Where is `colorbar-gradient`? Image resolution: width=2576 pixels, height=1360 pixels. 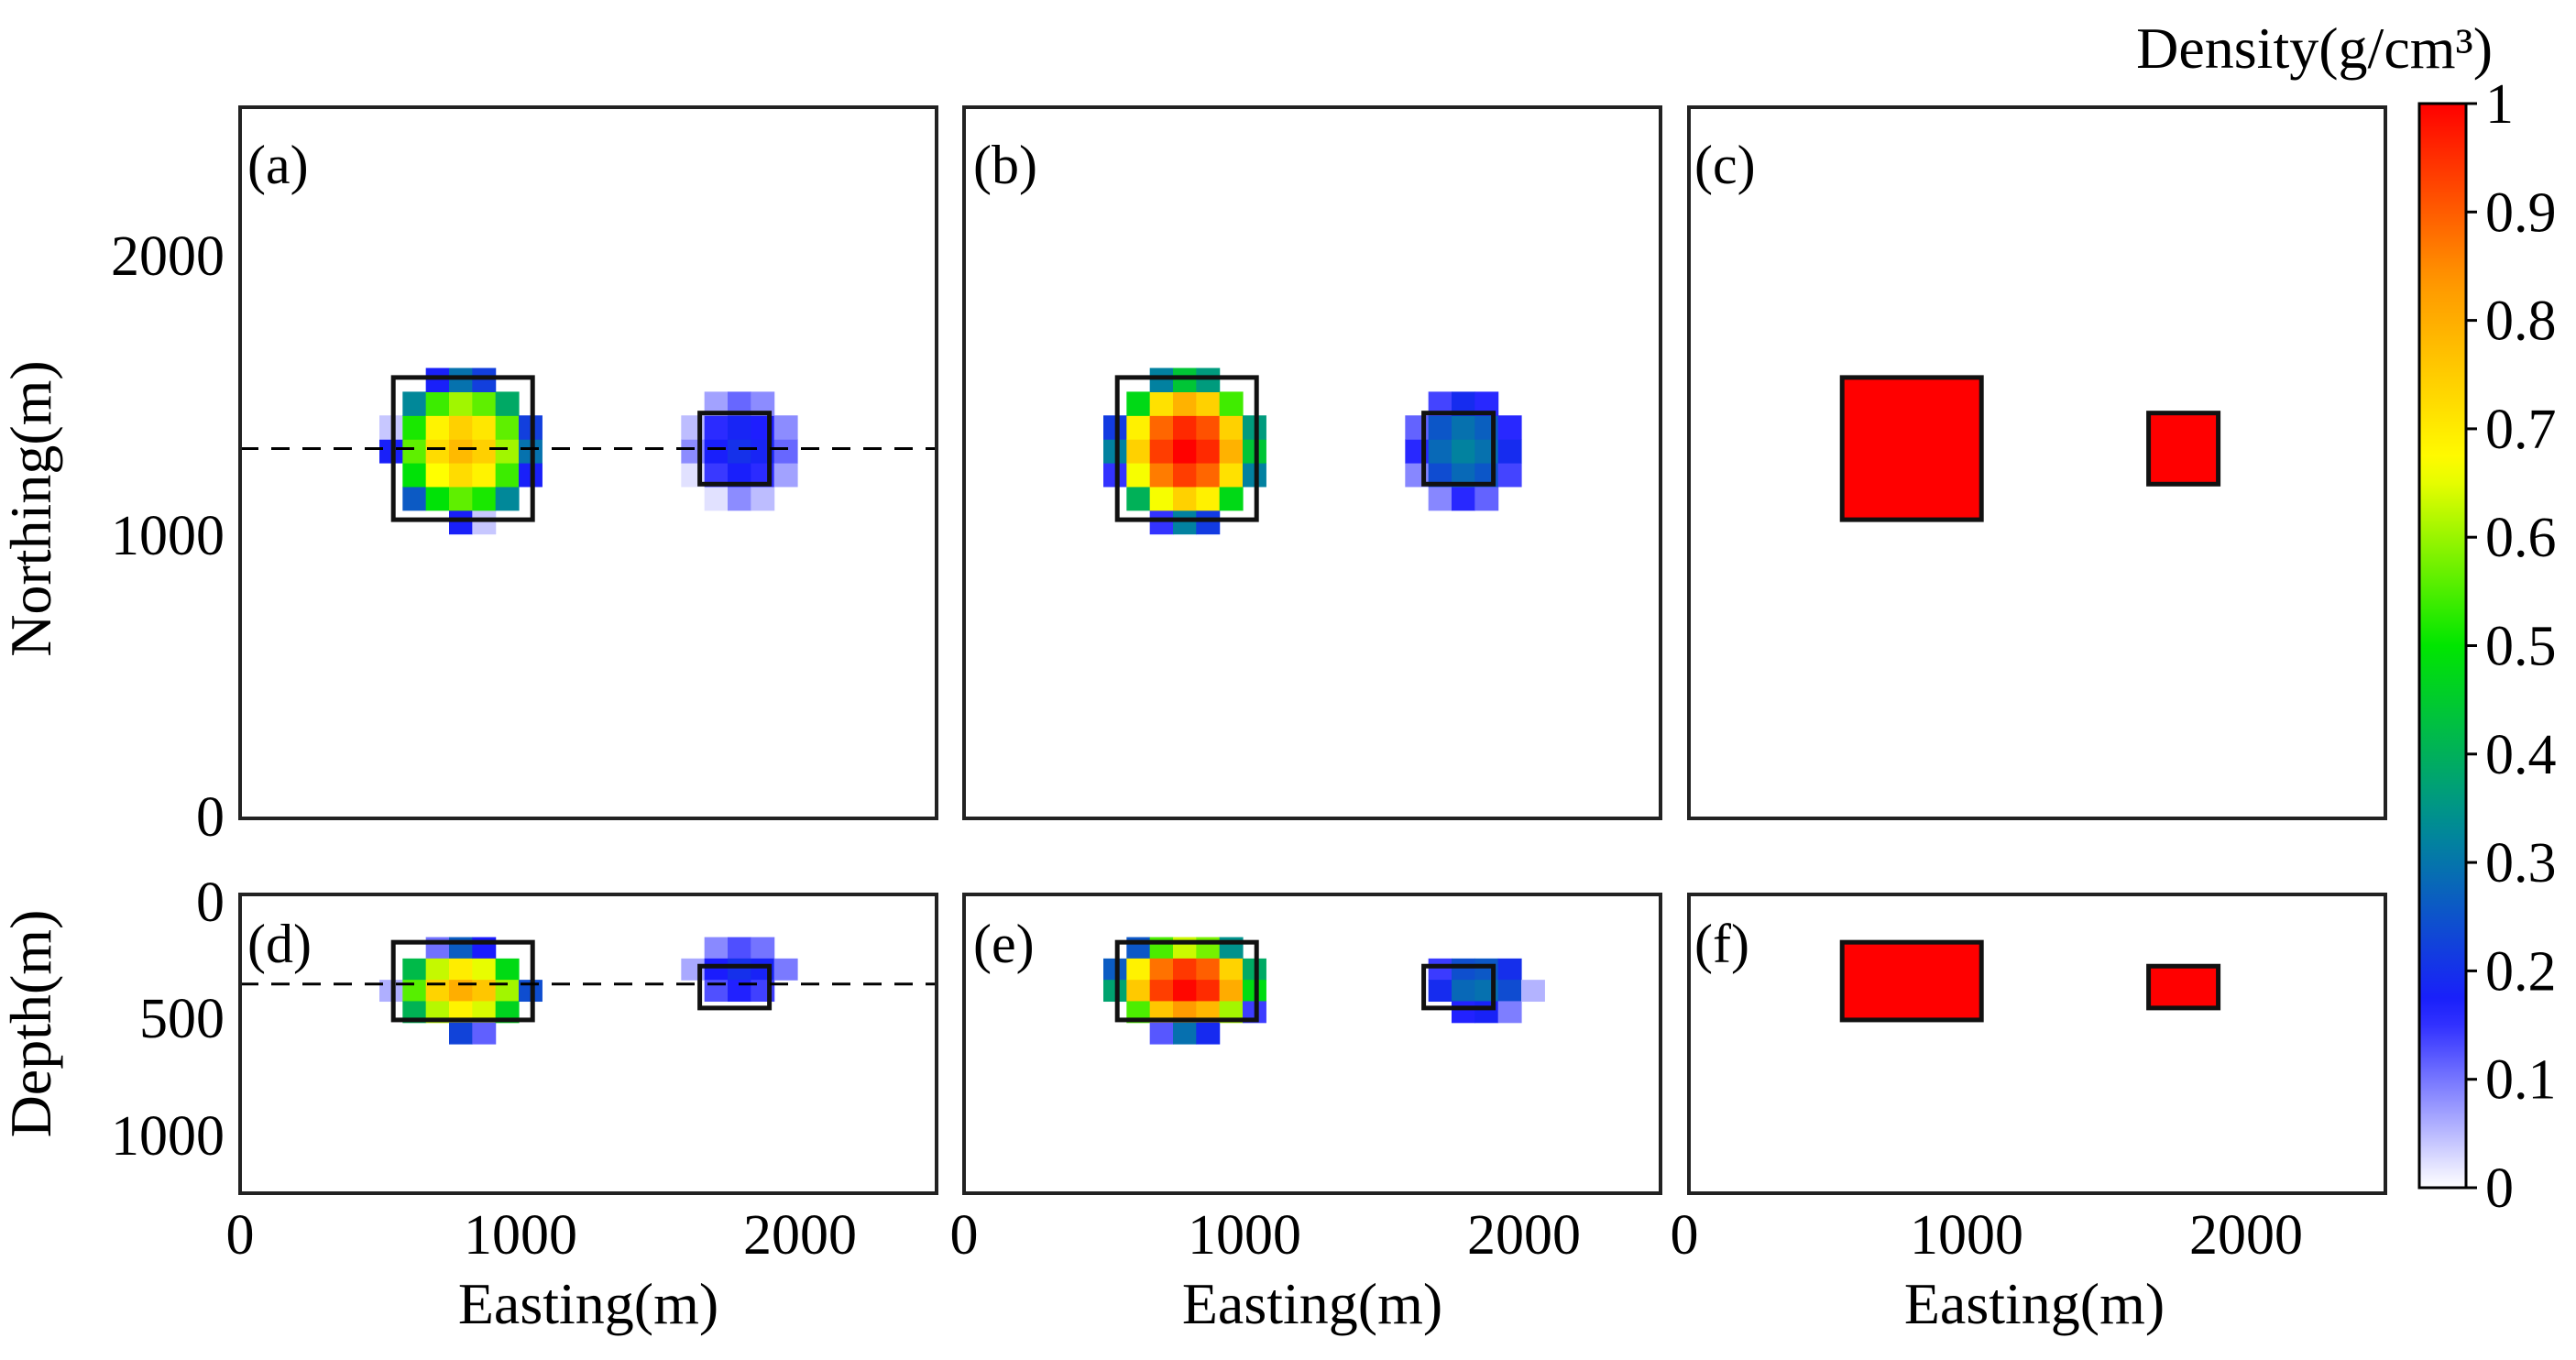
colorbar-gradient is located at coordinates (2442, 646).